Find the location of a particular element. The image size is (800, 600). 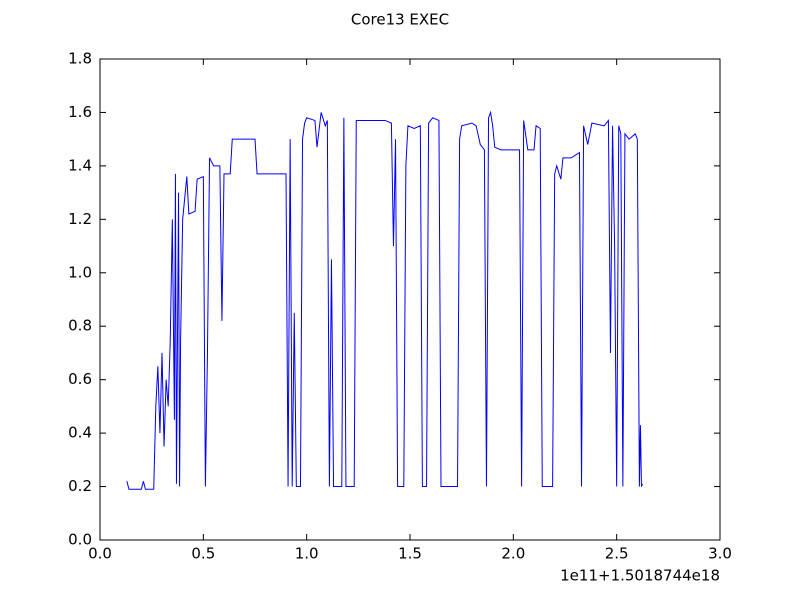

x-tick-label: 2.5 is located at coordinates (617, 554).